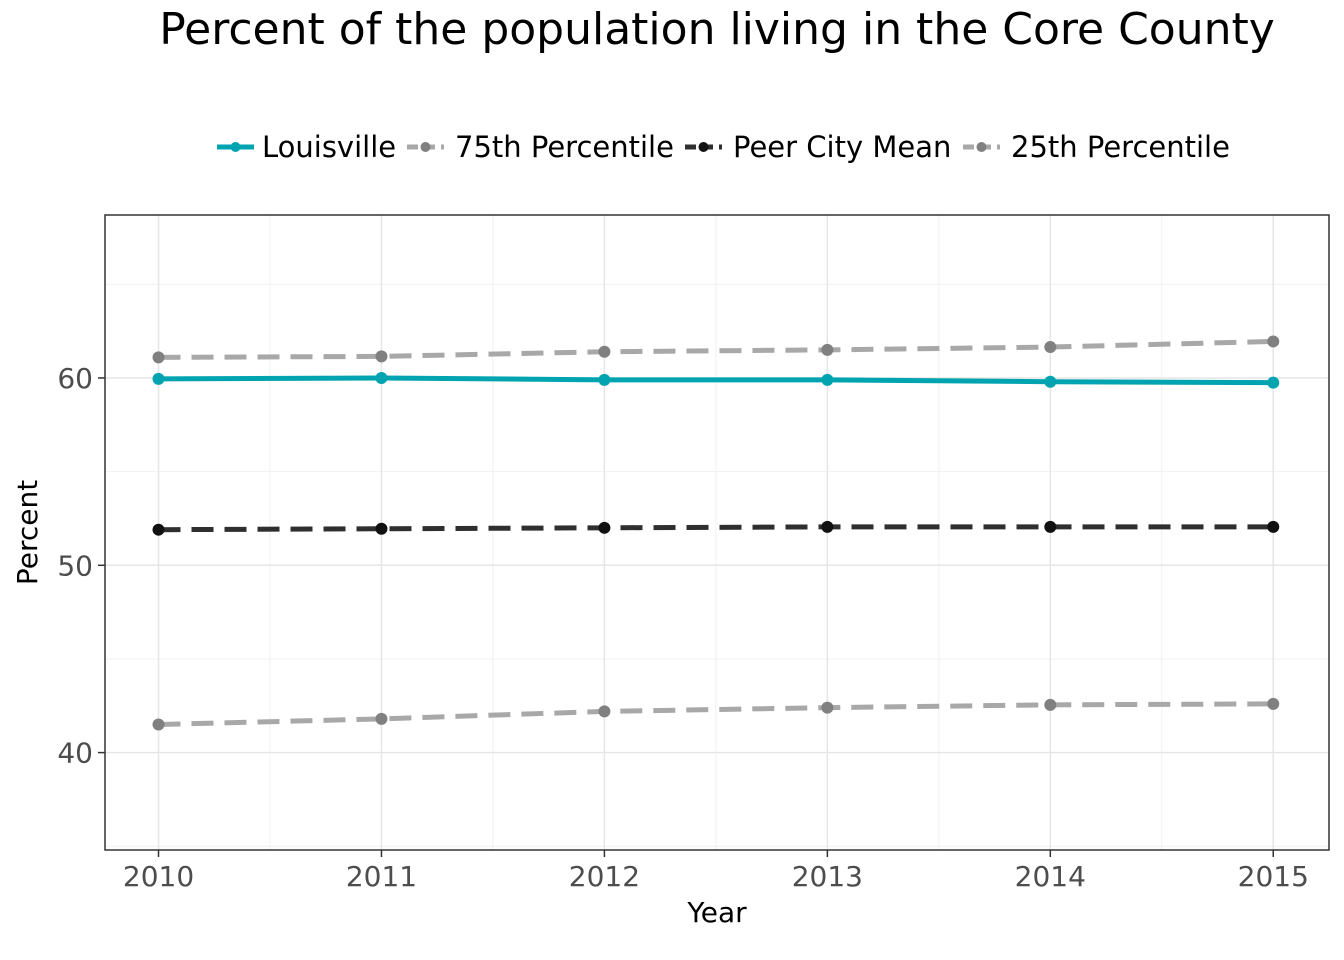 Image resolution: width=1344 pixels, height=960 pixels. What do you see at coordinates (842, 147) in the screenshot?
I see `legend-label: Peer City Mean` at bounding box center [842, 147].